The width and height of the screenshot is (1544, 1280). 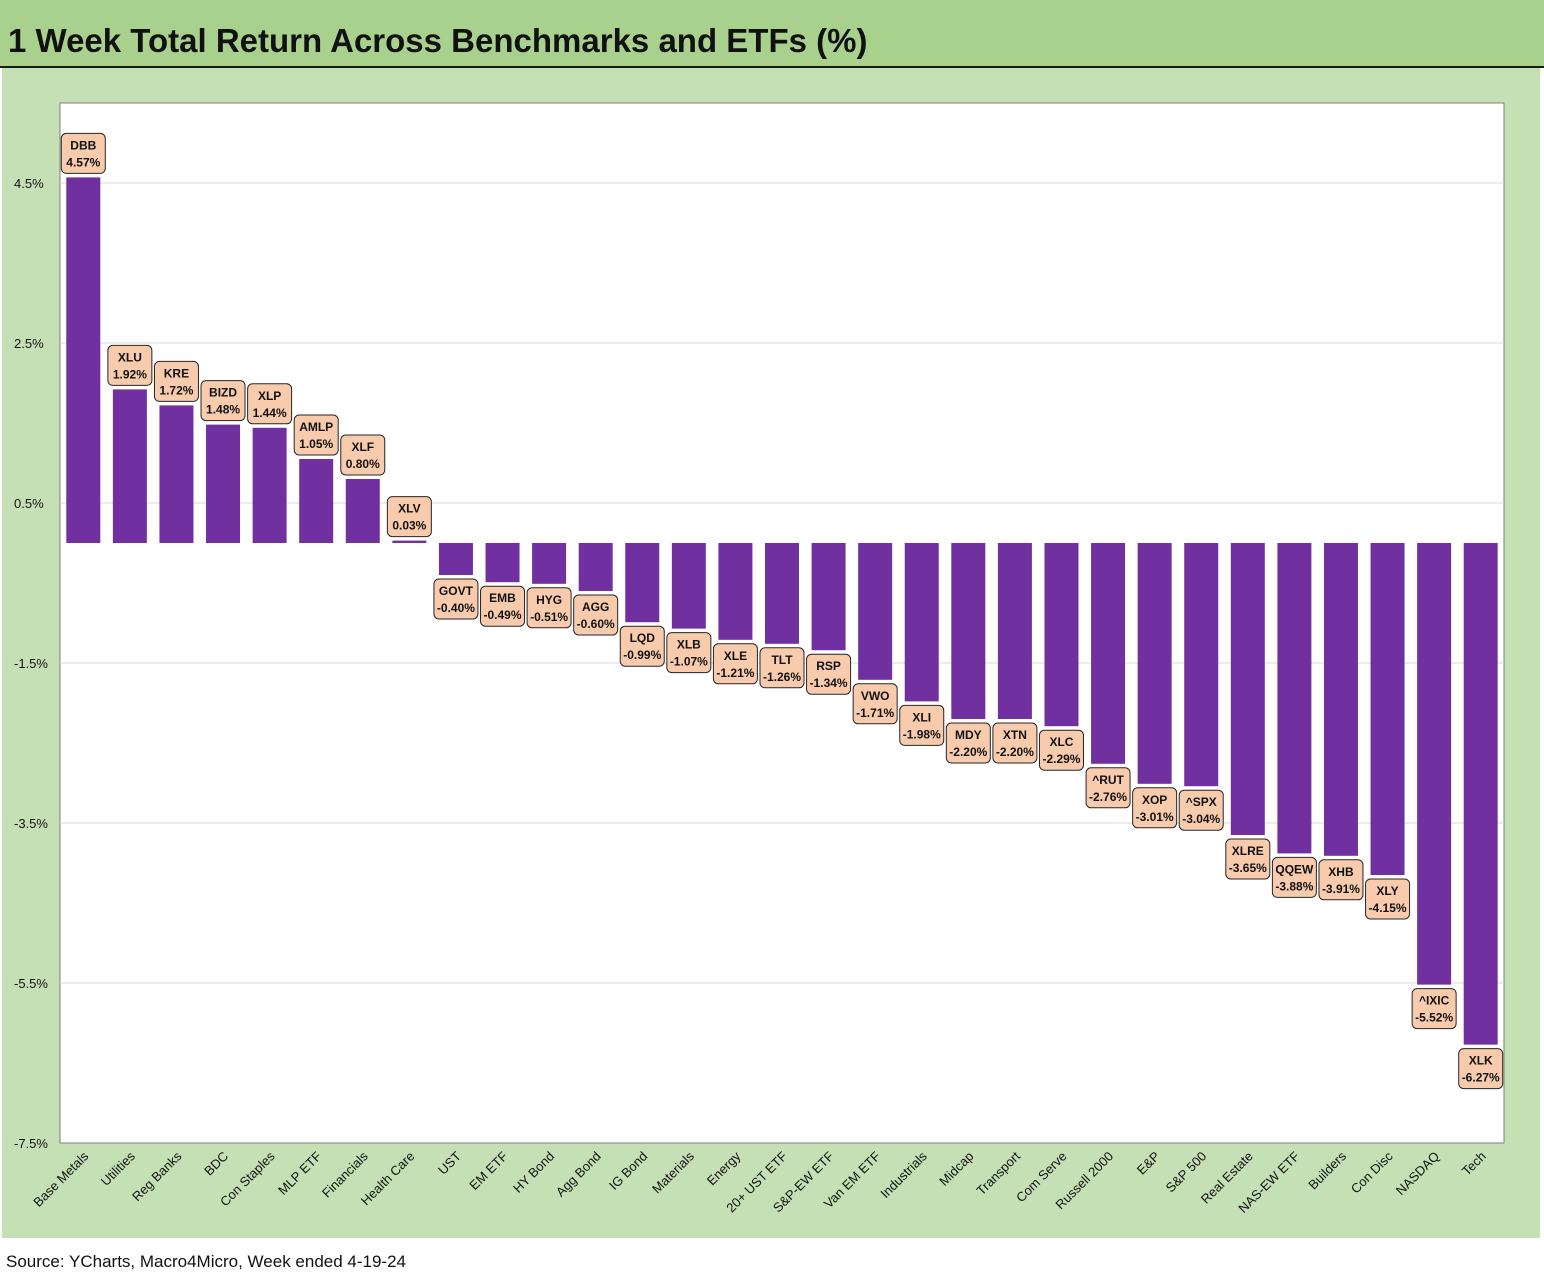 What do you see at coordinates (921, 717) in the screenshot?
I see `data-label-ticker: XLI` at bounding box center [921, 717].